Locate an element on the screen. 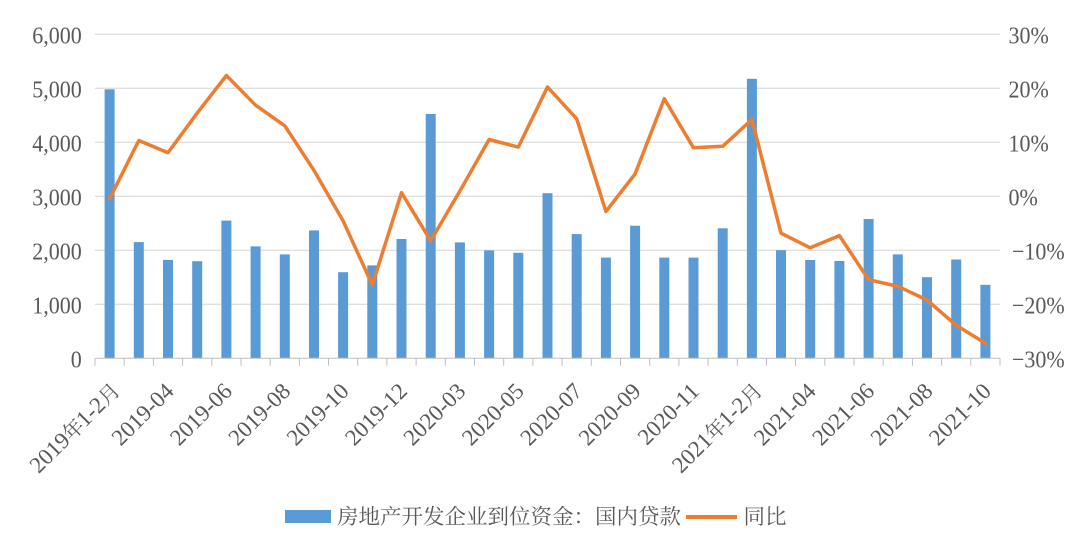 The image size is (1080, 558). svg-text: 5,000 is located at coordinates (56, 89).